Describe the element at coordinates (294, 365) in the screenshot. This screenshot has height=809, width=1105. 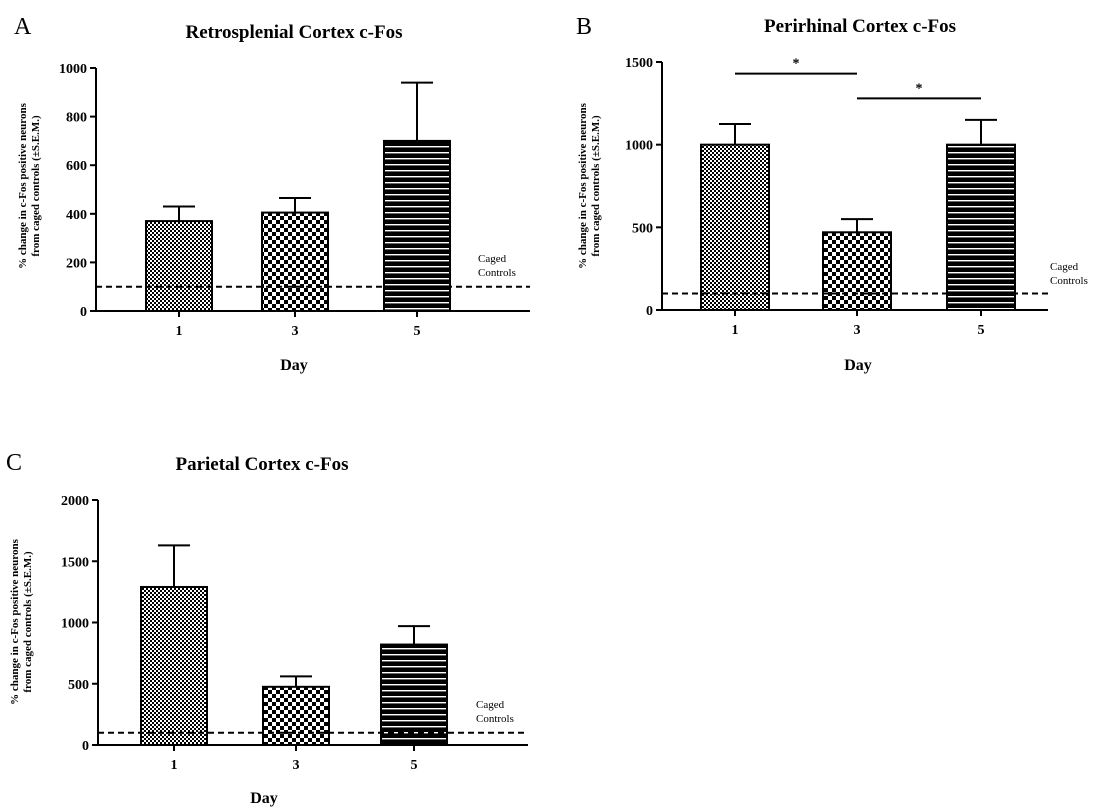
I see `x-axis-label-a: Day` at that location.